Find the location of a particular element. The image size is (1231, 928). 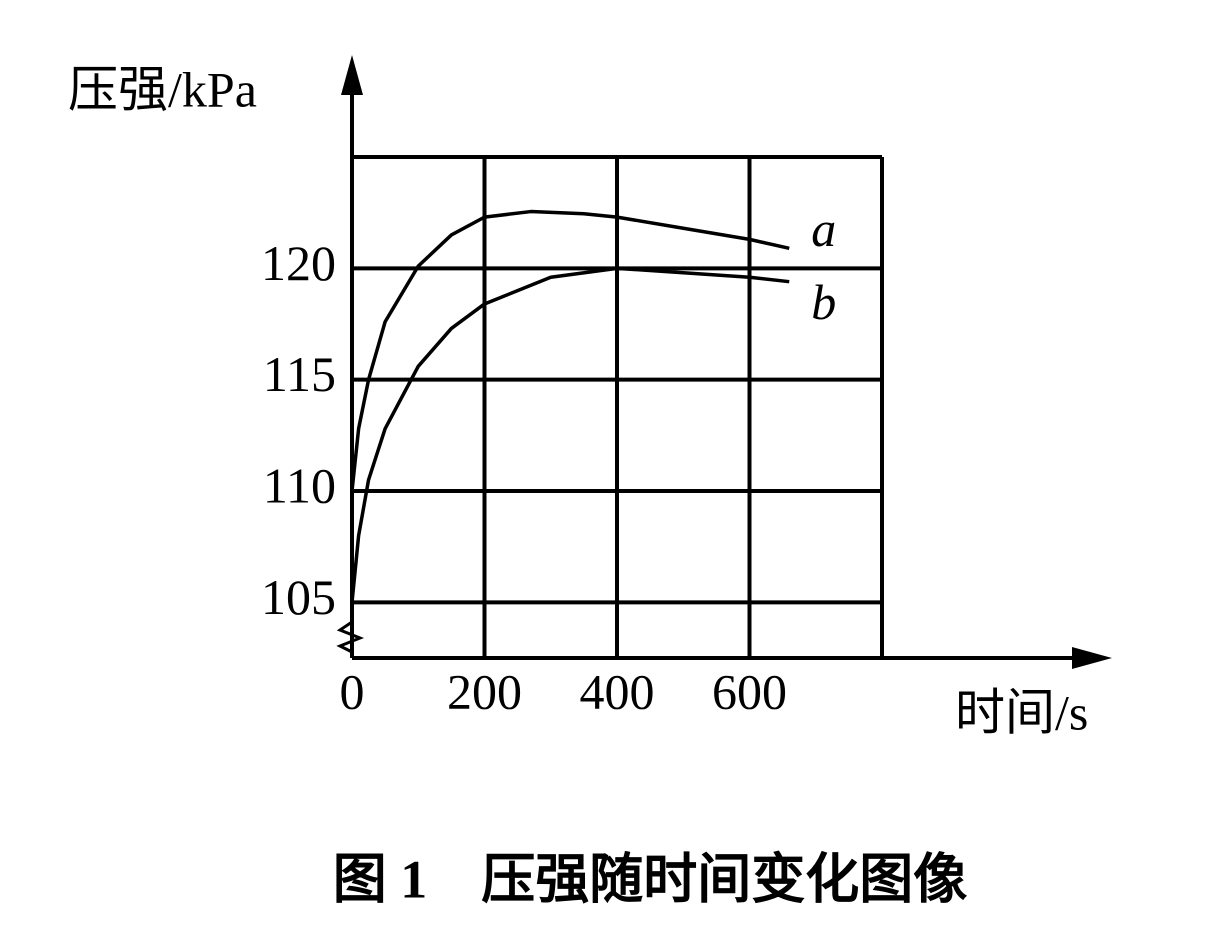

x-axis-arrow is located at coordinates (1092, 658).